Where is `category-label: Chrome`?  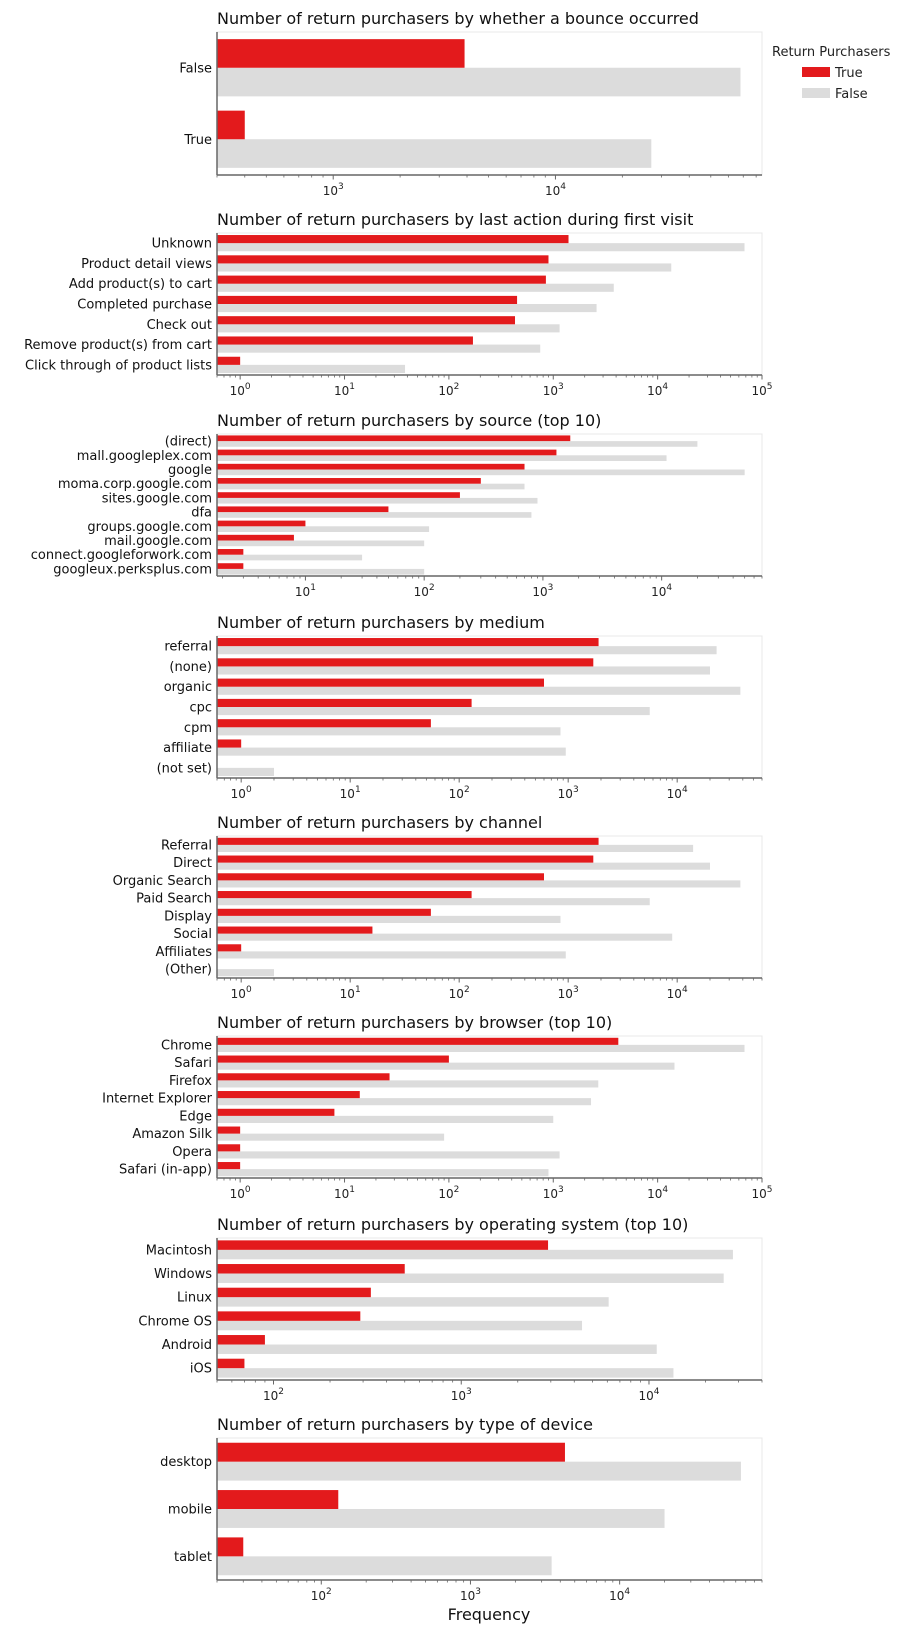 category-label: Chrome is located at coordinates (186, 1045).